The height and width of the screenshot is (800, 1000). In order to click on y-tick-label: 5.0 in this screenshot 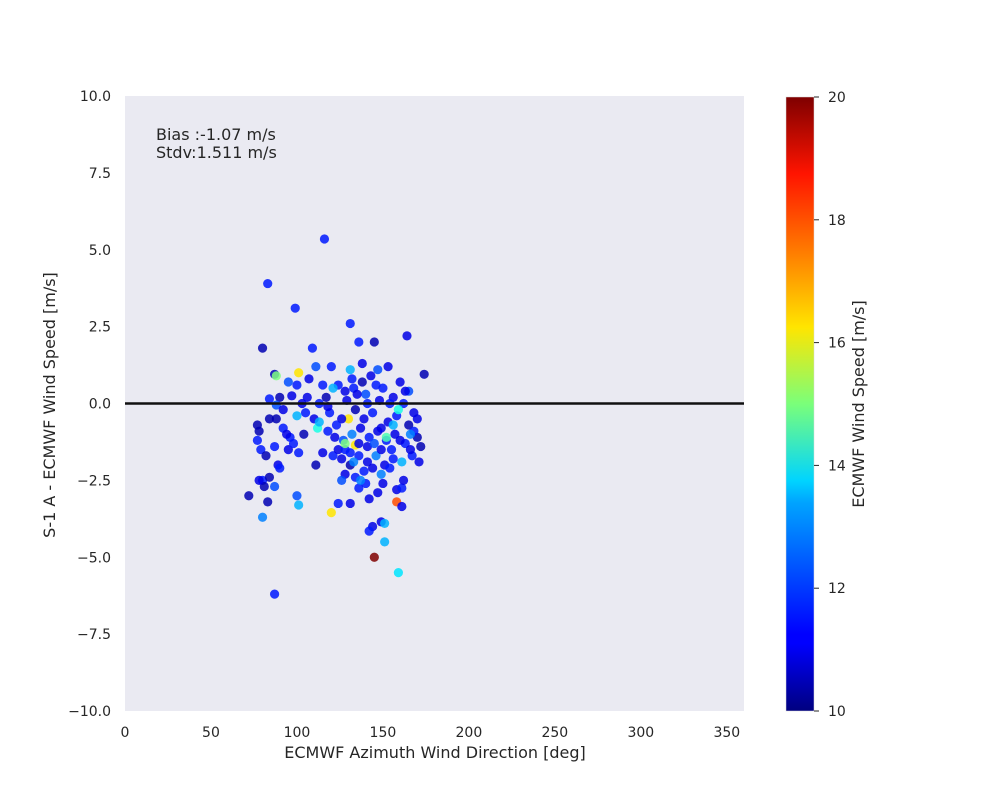, I will do `click(100, 251)`.